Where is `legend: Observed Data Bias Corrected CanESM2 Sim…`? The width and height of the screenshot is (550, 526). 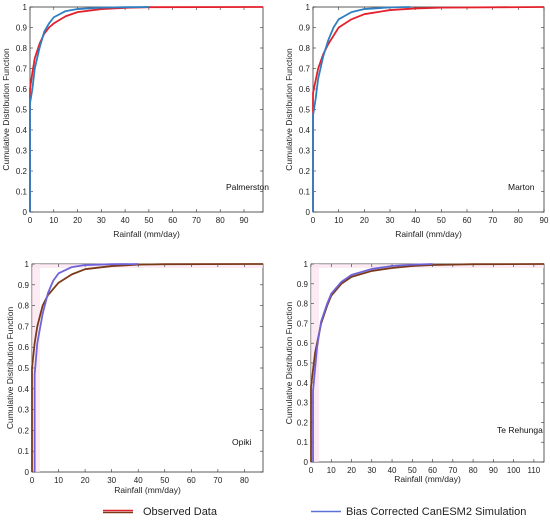 legend: Observed Data Bias Corrected CanESM2 Sim… is located at coordinates (314, 512).